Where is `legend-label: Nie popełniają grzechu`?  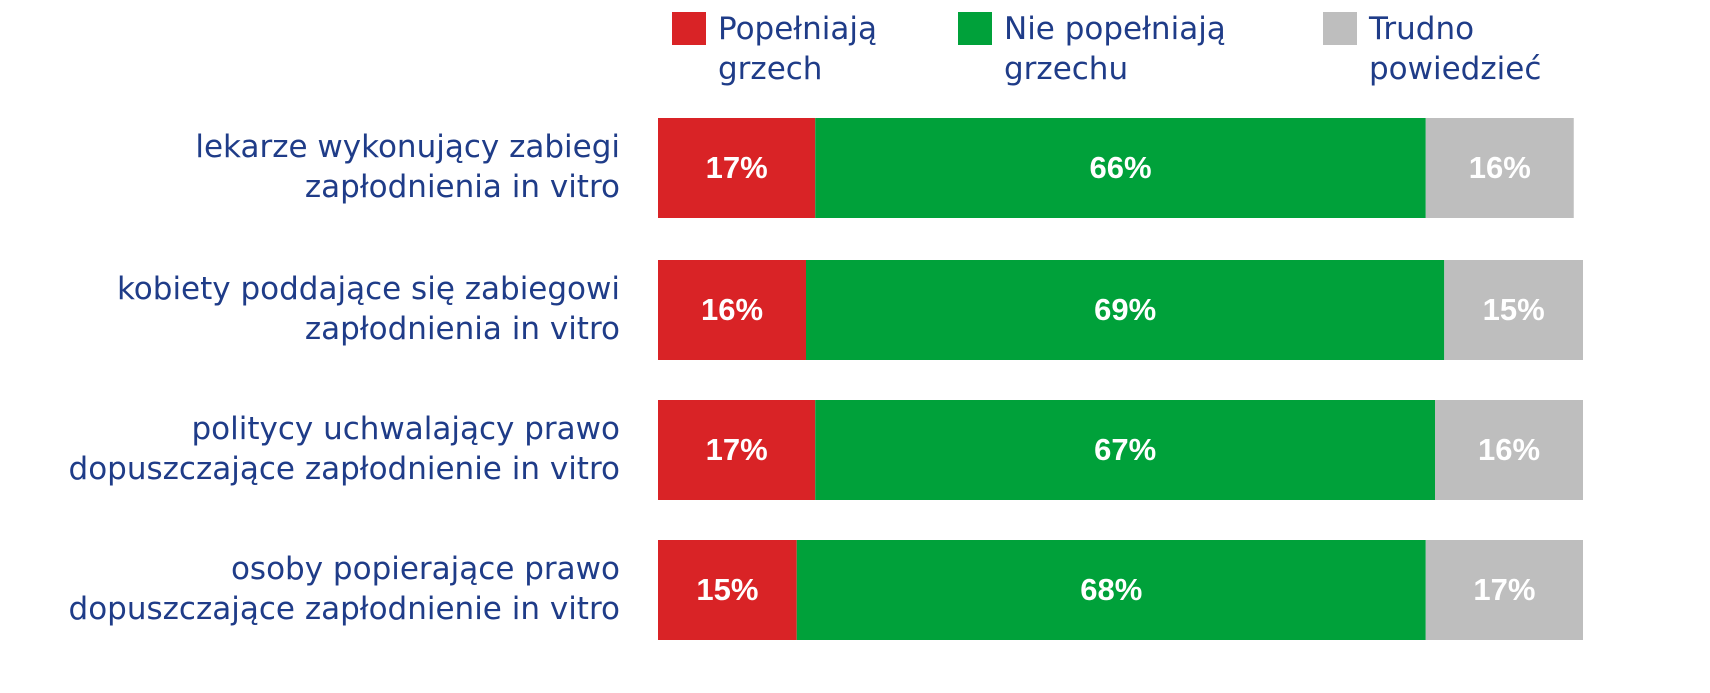 legend-label: Nie popełniają grzechu is located at coordinates (1115, 49).